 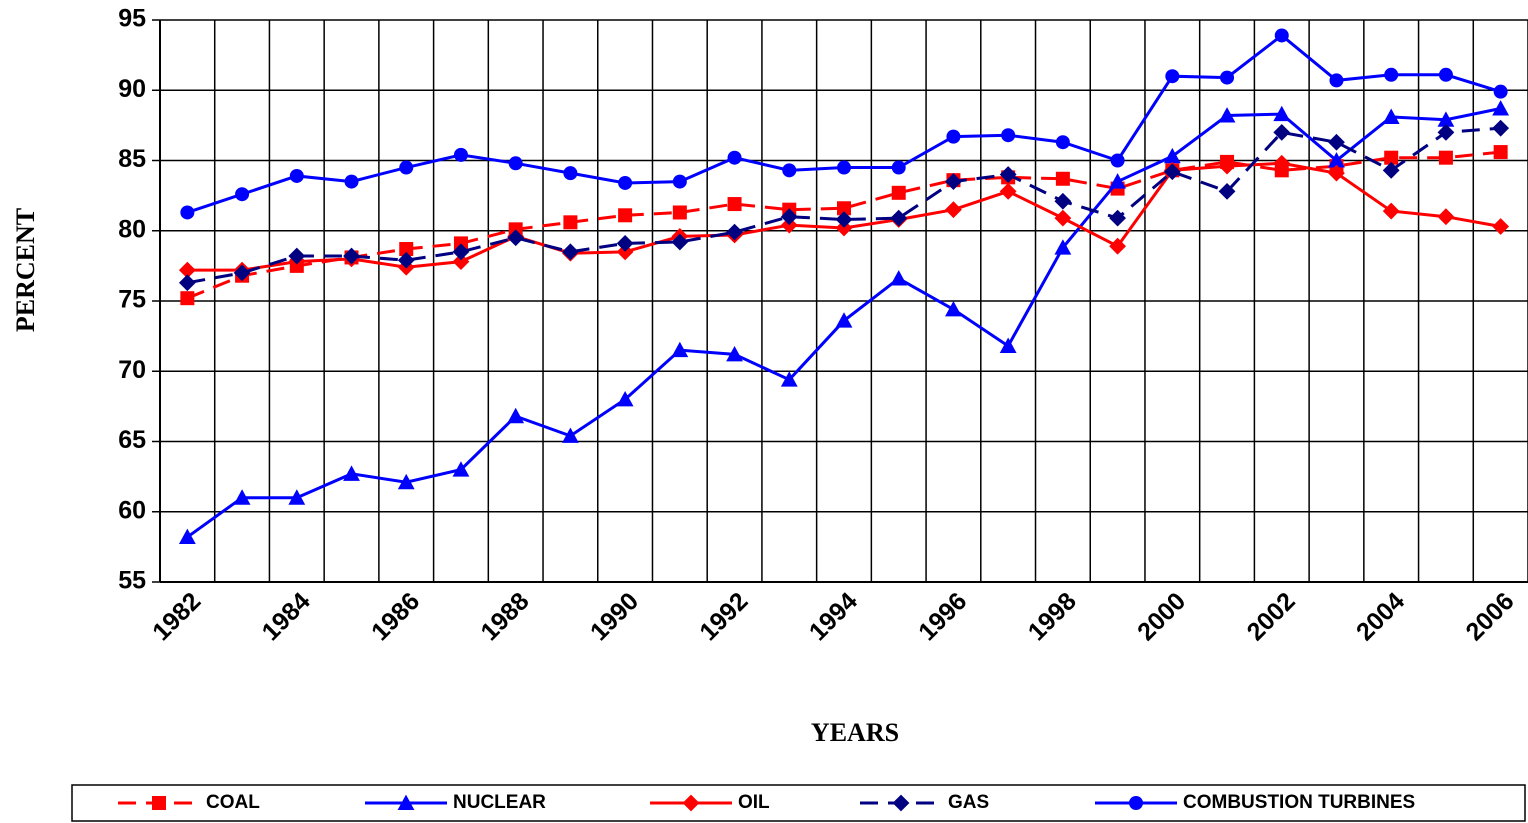 I want to click on x-tick-label: 1984, so click(x=286, y=616).